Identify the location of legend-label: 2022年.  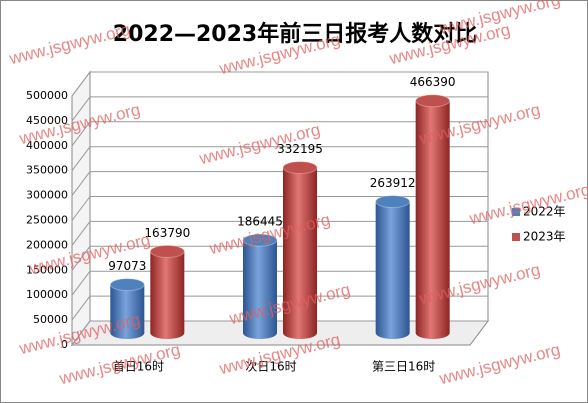
(544, 212).